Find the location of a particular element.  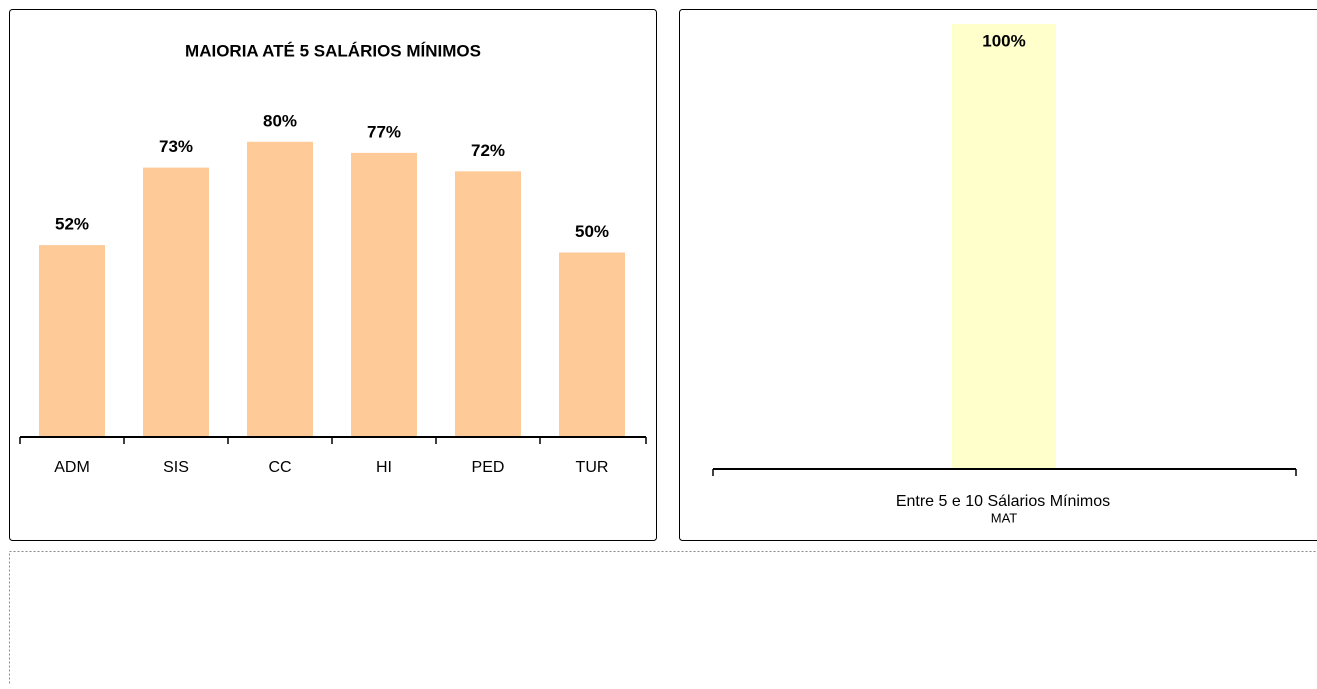

value-label: 80% is located at coordinates (280, 120).